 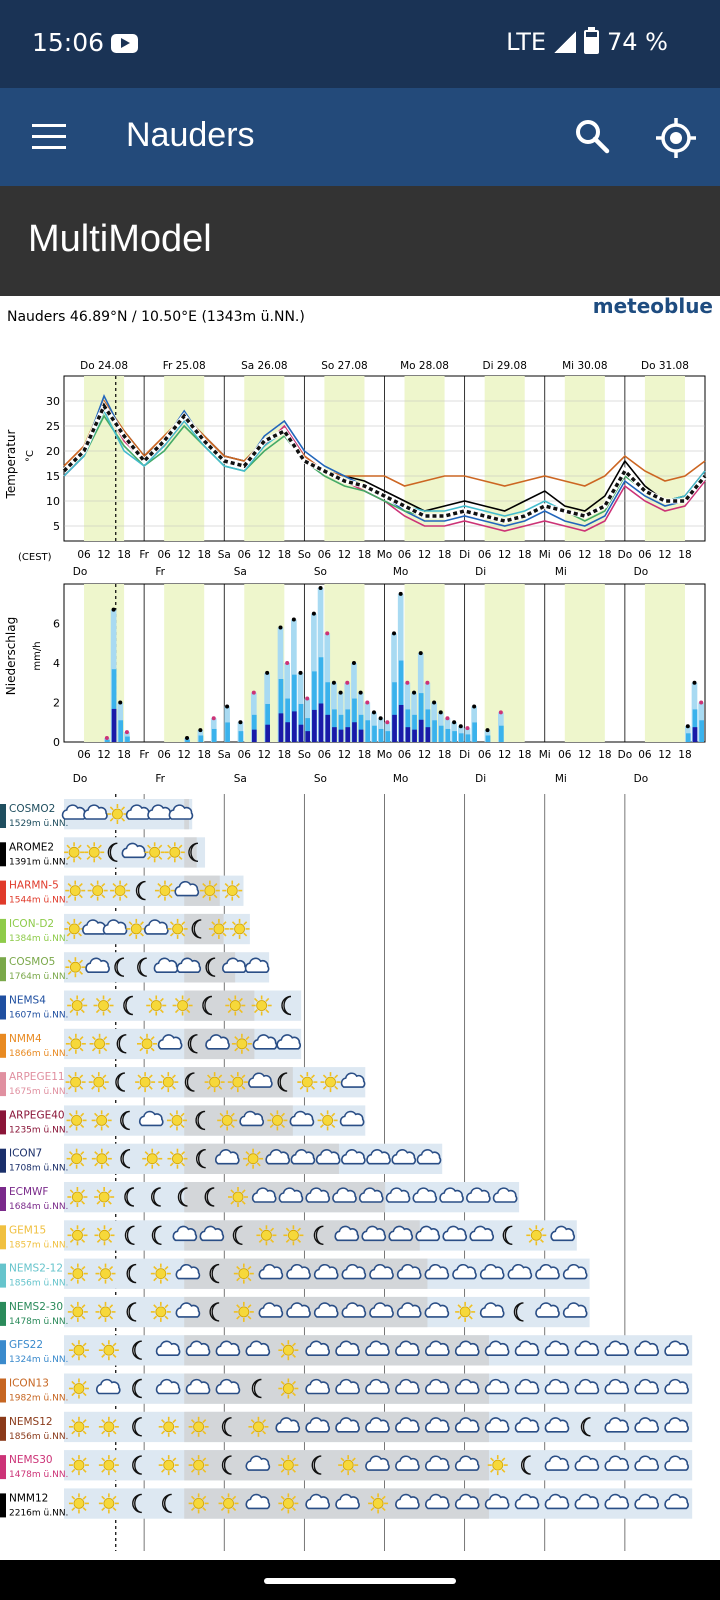 I want to click on day-short-label: Do, so click(x=80, y=779).